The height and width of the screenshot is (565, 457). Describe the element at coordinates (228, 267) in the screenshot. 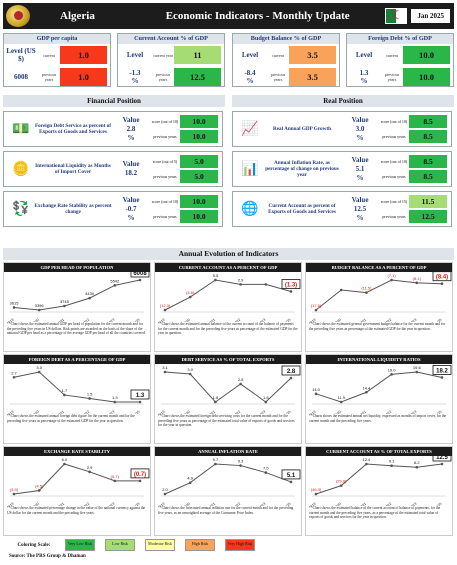

I see `chart-title: CURRENT ACCOUNT AS A PERCENT OF GDP` at that location.